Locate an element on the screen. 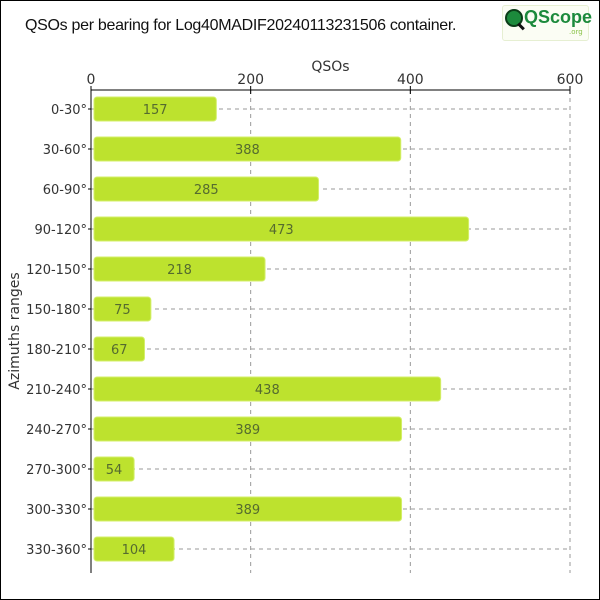 This screenshot has height=600, width=600. bar-value-label: 54 is located at coordinates (114, 470).